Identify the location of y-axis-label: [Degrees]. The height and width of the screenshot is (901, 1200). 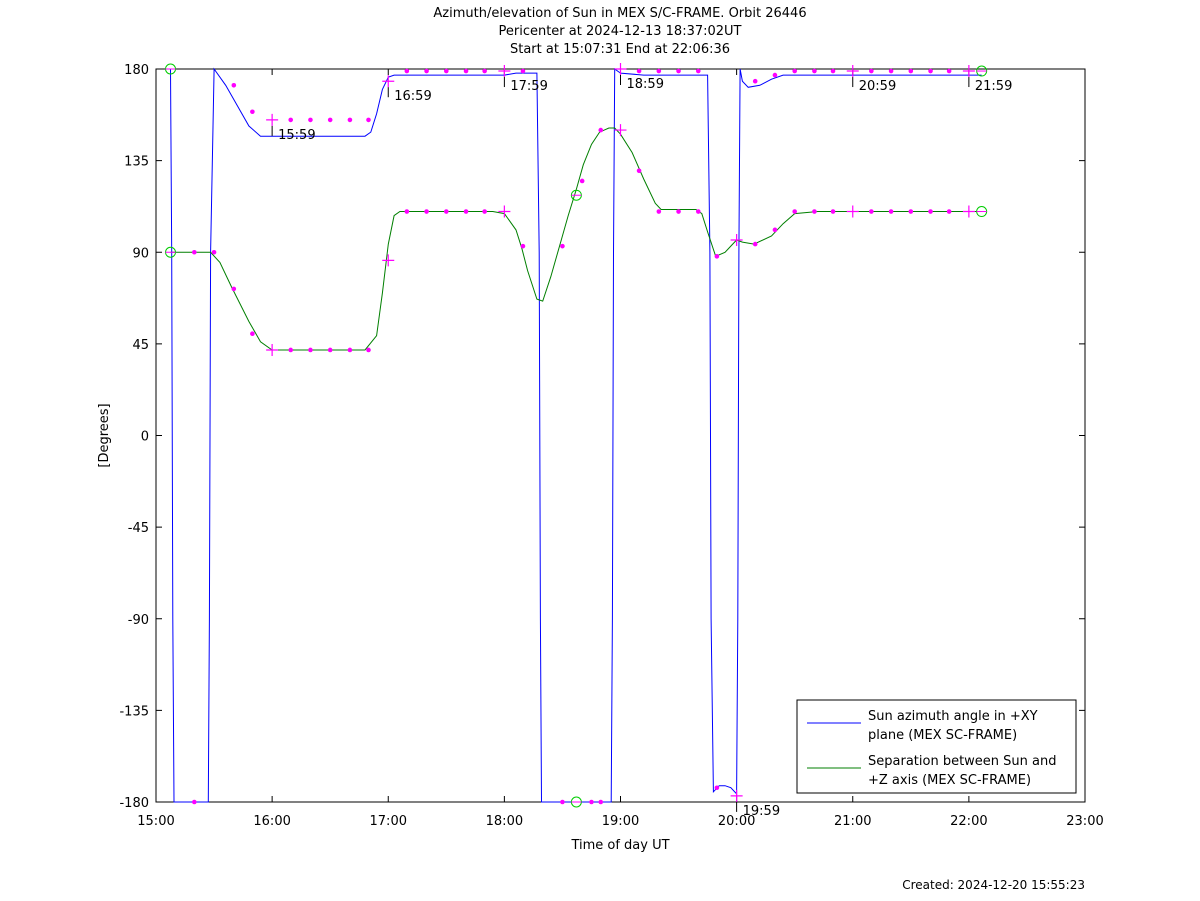
(104, 435).